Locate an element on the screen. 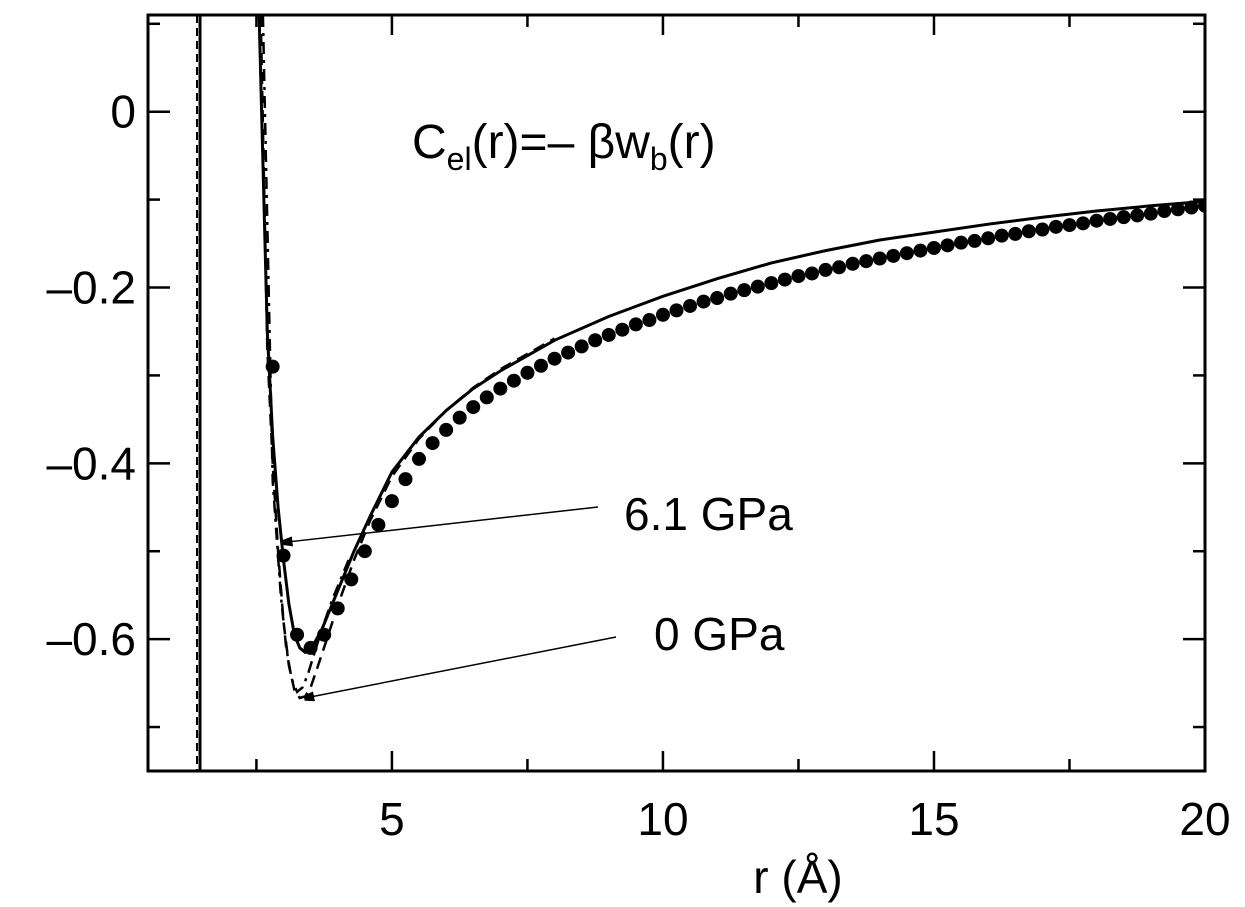 The height and width of the screenshot is (907, 1245). formula-end: (r) is located at coordinates (692, 142).